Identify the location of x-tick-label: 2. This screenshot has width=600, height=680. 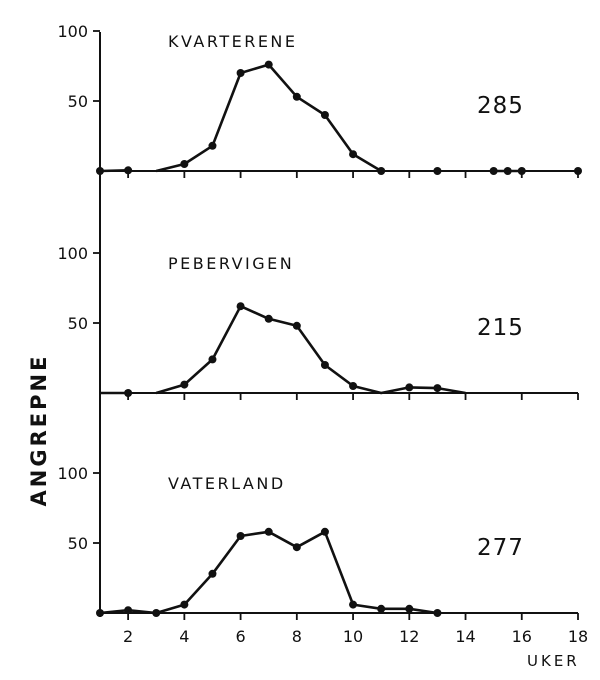
(128, 636).